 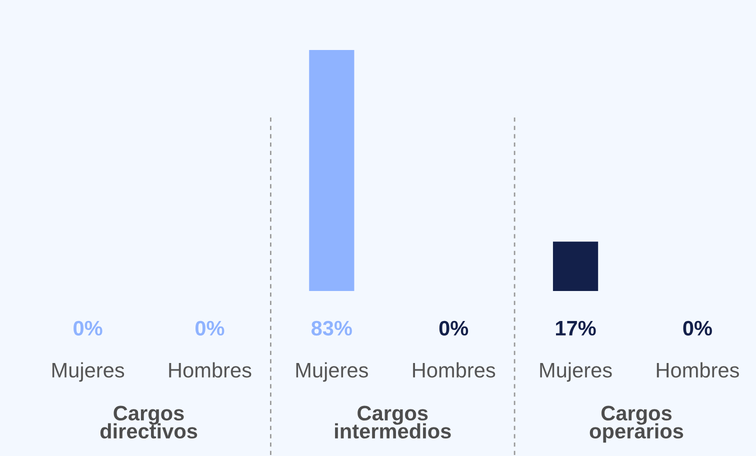 What do you see at coordinates (637, 424) in the screenshot?
I see `text: Cargos operarios` at bounding box center [637, 424].